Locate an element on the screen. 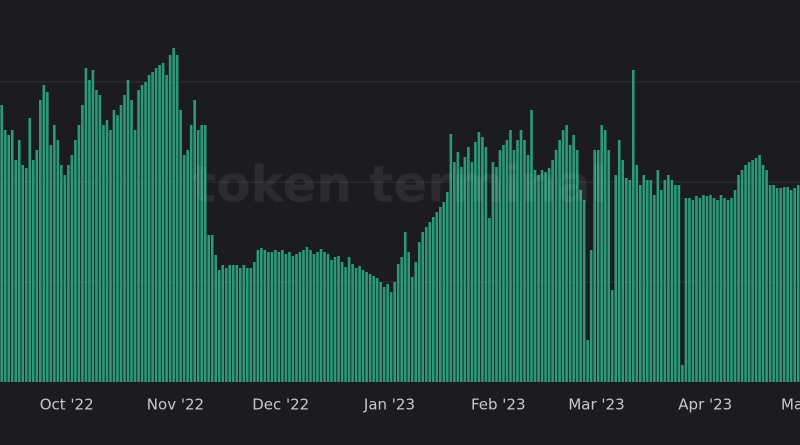 This screenshot has width=800, height=445. watermark: token terminal is located at coordinates (399, 185).